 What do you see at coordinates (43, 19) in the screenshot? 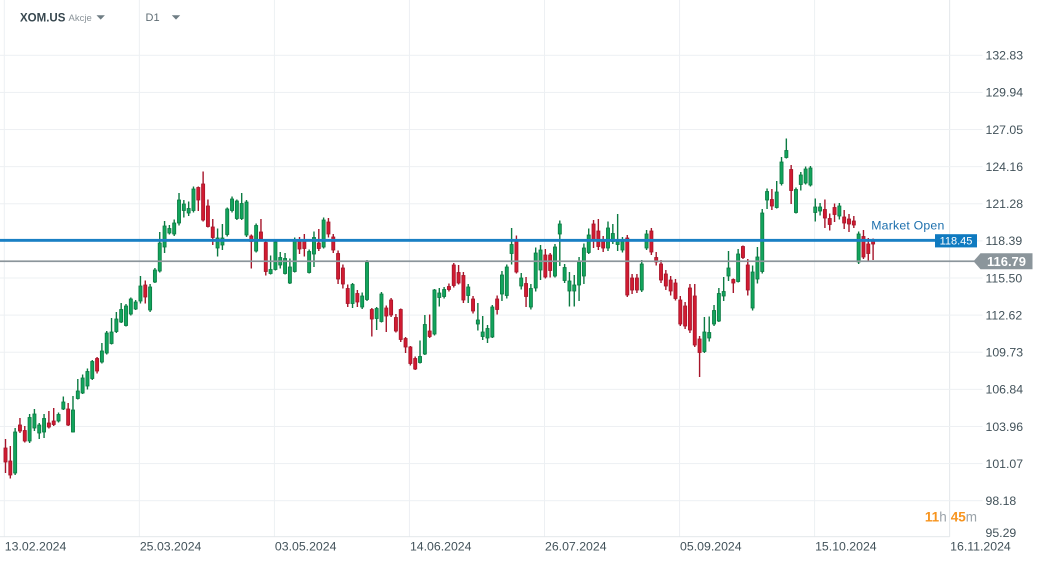
I see `svg-text: XOM.US` at bounding box center [43, 19].